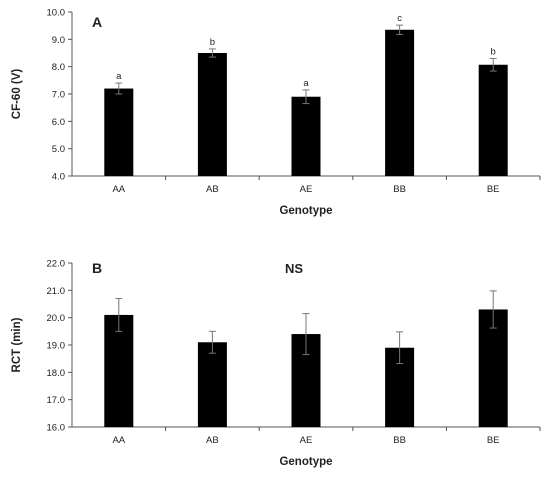  I want to click on y-tick-label: 19.0, so click(56, 346).